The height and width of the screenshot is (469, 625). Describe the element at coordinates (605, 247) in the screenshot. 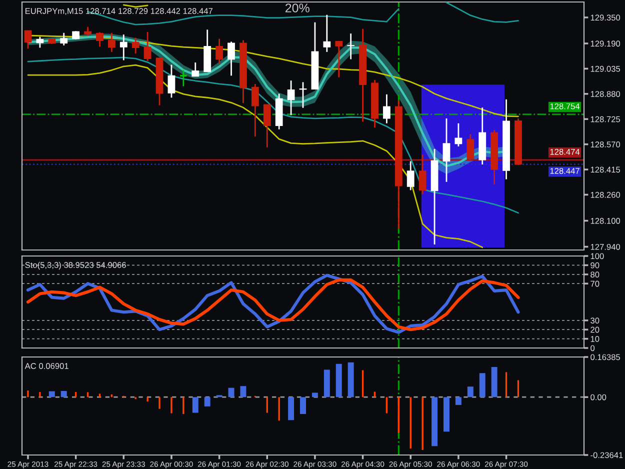

I see `y-tick-label: 127.940` at that location.